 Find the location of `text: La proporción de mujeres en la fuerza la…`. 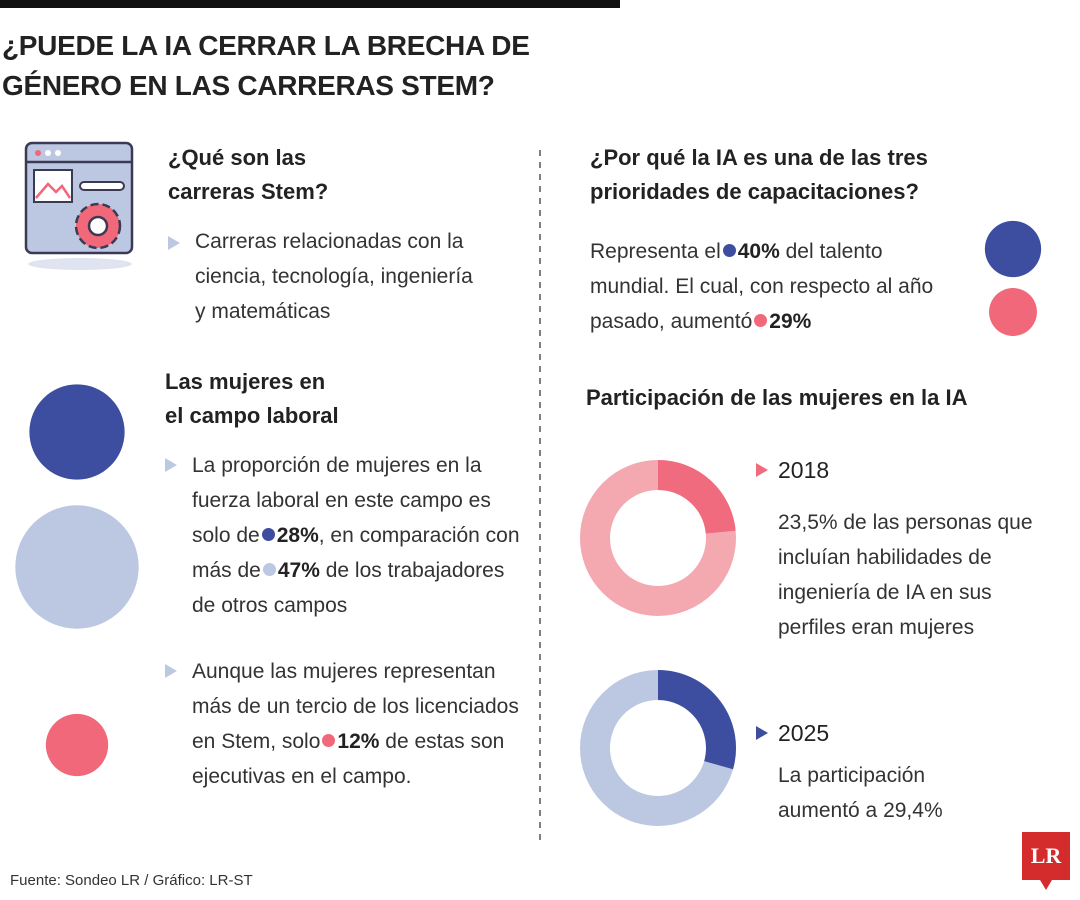

text: La proporción de mujeres en la fuerza la… is located at coordinates (341, 500).